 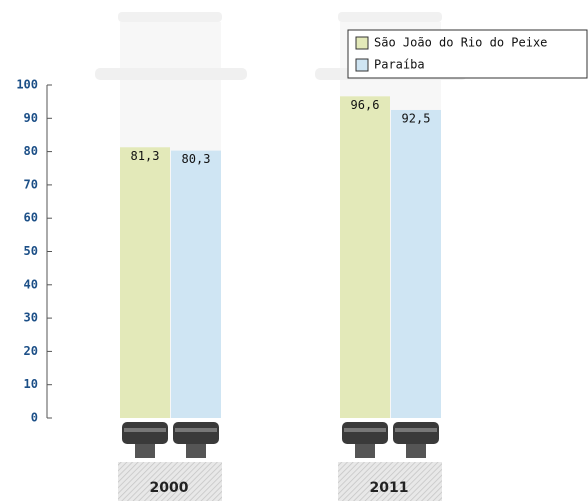 I want to click on x-tick-label: 2000, so click(x=169, y=488).